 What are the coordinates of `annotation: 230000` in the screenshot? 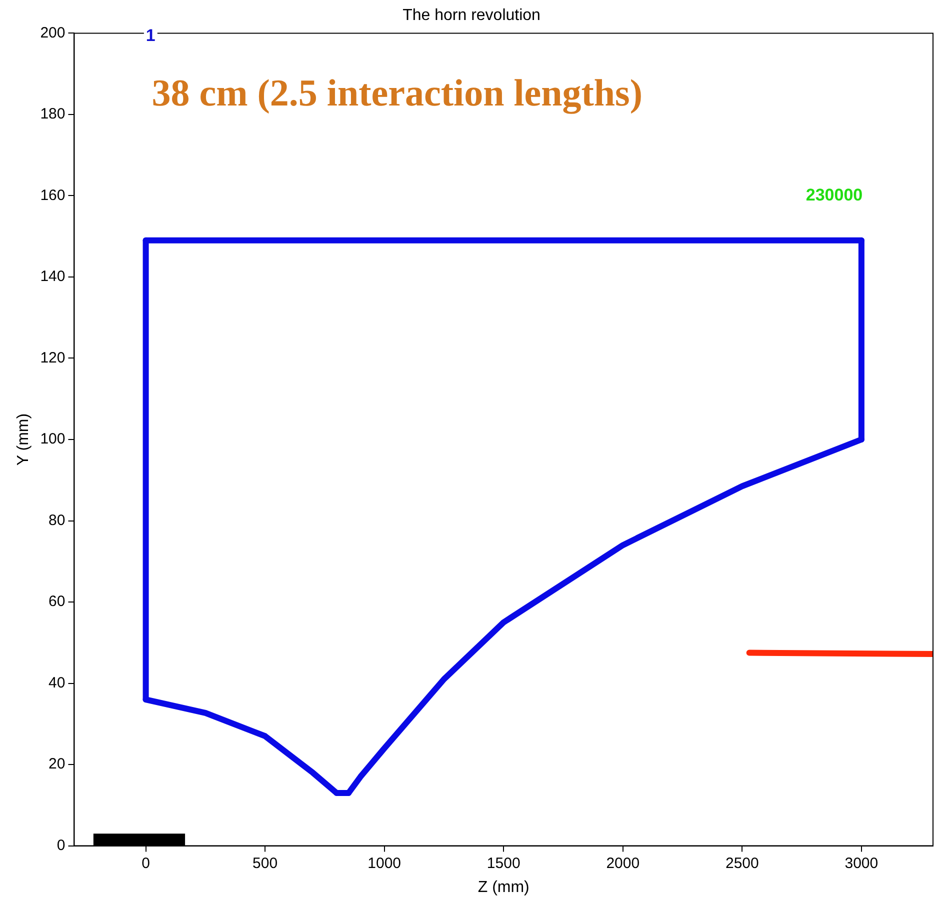 It's located at (834, 194).